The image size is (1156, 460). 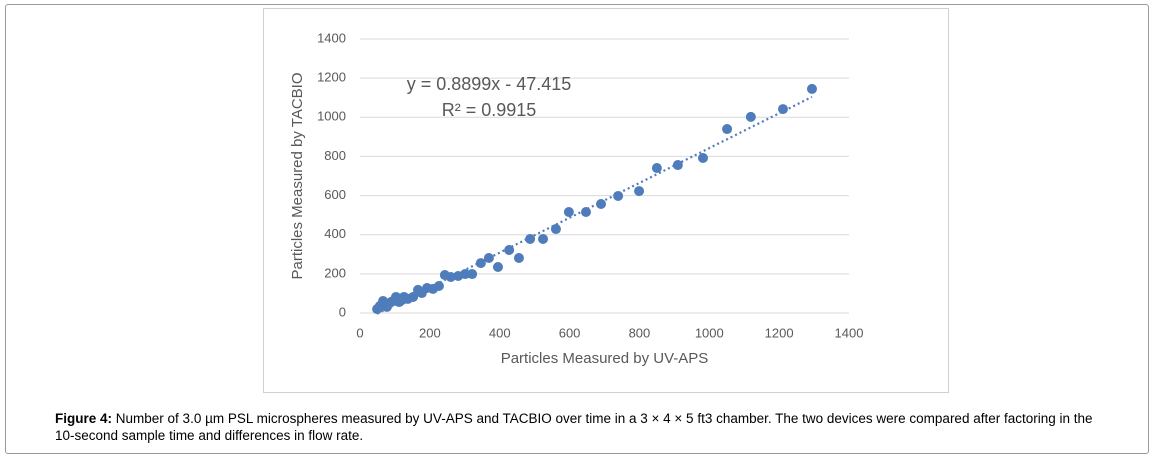 What do you see at coordinates (570, 332) in the screenshot?
I see `x-tick-label: 600` at bounding box center [570, 332].